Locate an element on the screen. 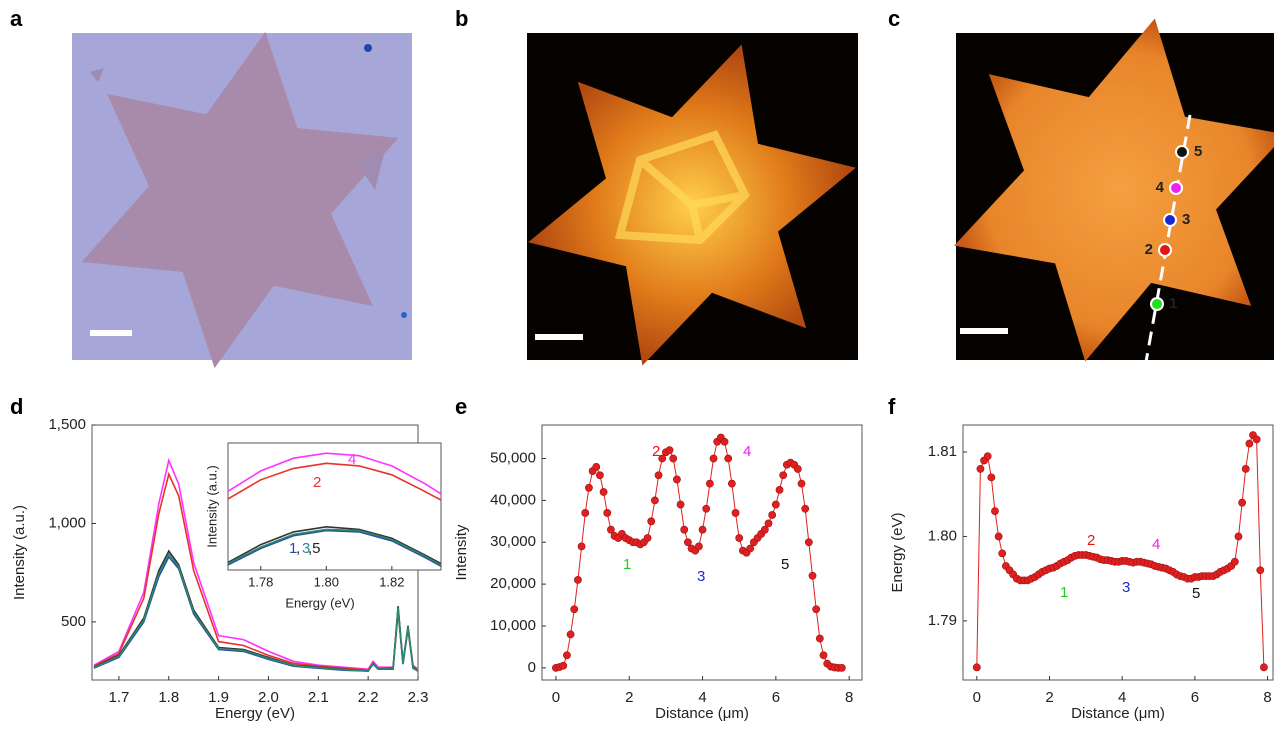  bright-edges is located at coordinates (682, 187).